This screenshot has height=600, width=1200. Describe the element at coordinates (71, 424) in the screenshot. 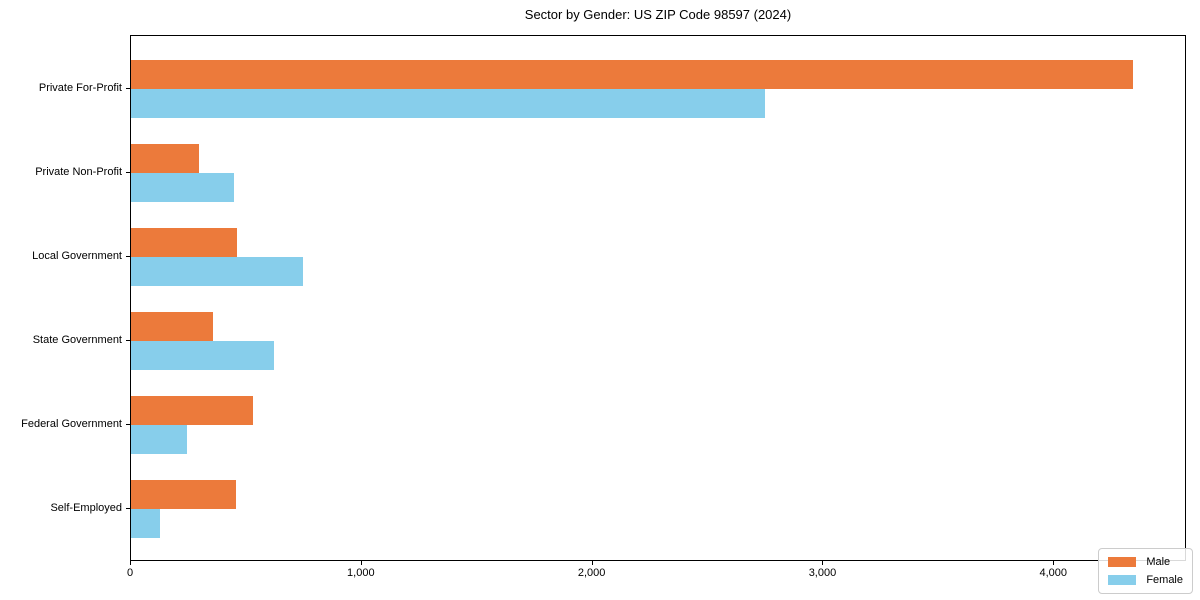

I see `y-tick-label: Federal Government` at that location.